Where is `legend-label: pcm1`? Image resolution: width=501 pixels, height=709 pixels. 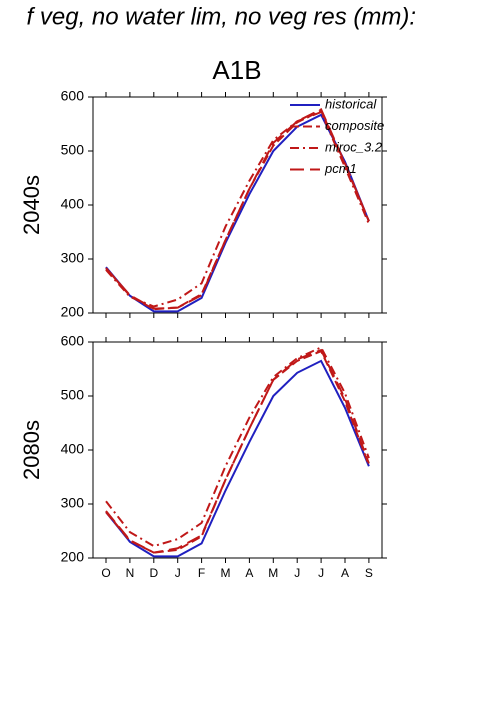
legend-label: pcm1 is located at coordinates (340, 168).